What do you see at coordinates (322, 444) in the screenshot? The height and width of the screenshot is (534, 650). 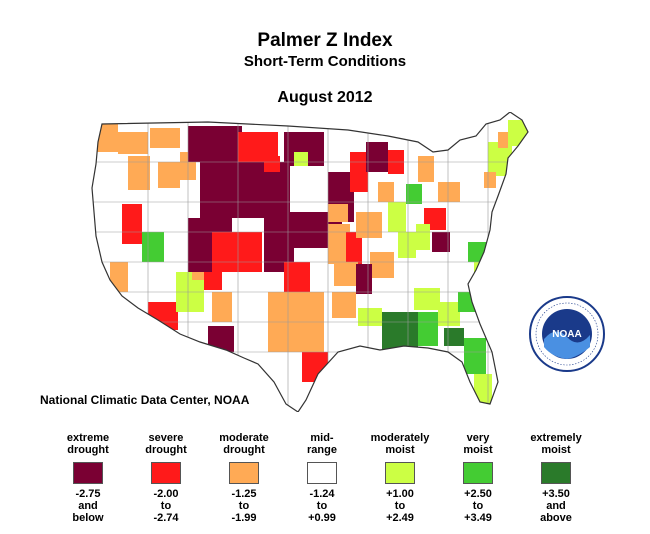 I see `legend-label: mid- range` at bounding box center [322, 444].